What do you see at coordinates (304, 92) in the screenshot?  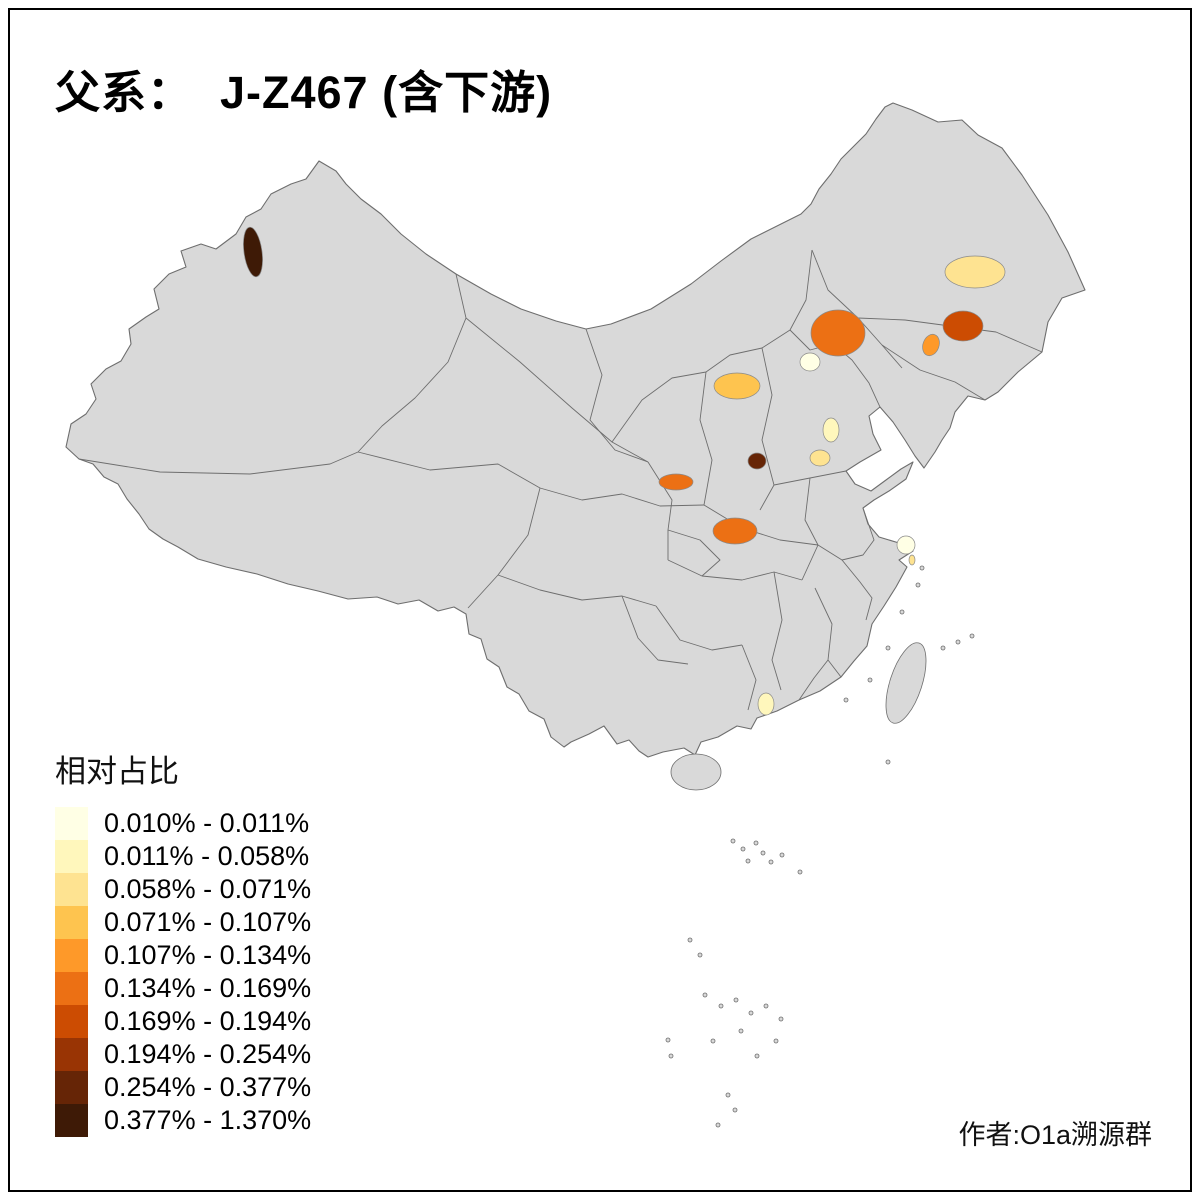 I see `map-title: 父系： J-Z467 (含下游)` at bounding box center [304, 92].